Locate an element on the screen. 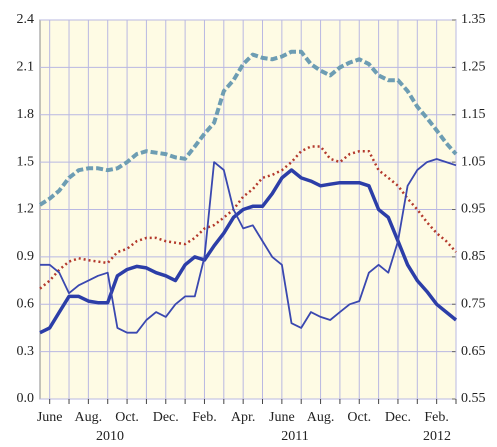 The image size is (497, 447). y-tick-label: 1.8 is located at coordinates (26, 114).